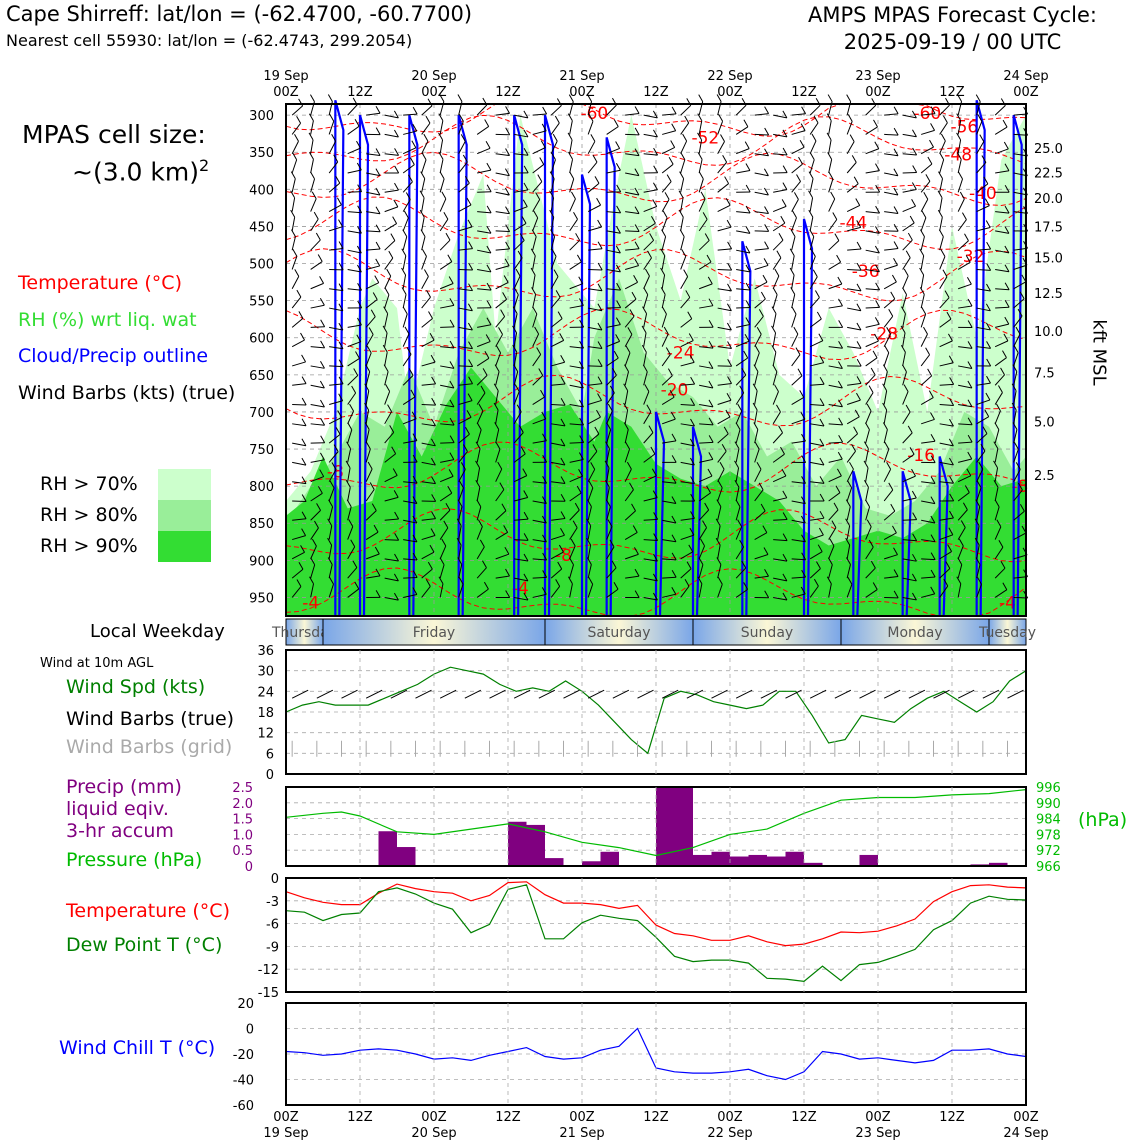  What do you see at coordinates (1025, 76) in the screenshot?
I see `top-date-tick-label: 24 Sep` at bounding box center [1025, 76].